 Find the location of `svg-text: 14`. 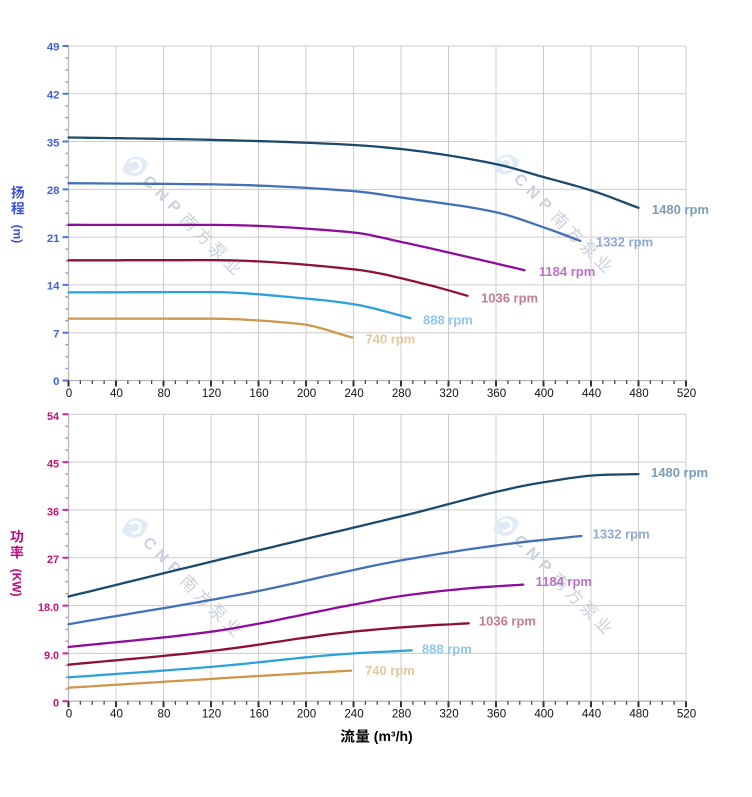

svg-text: 14 is located at coordinates (53, 287).